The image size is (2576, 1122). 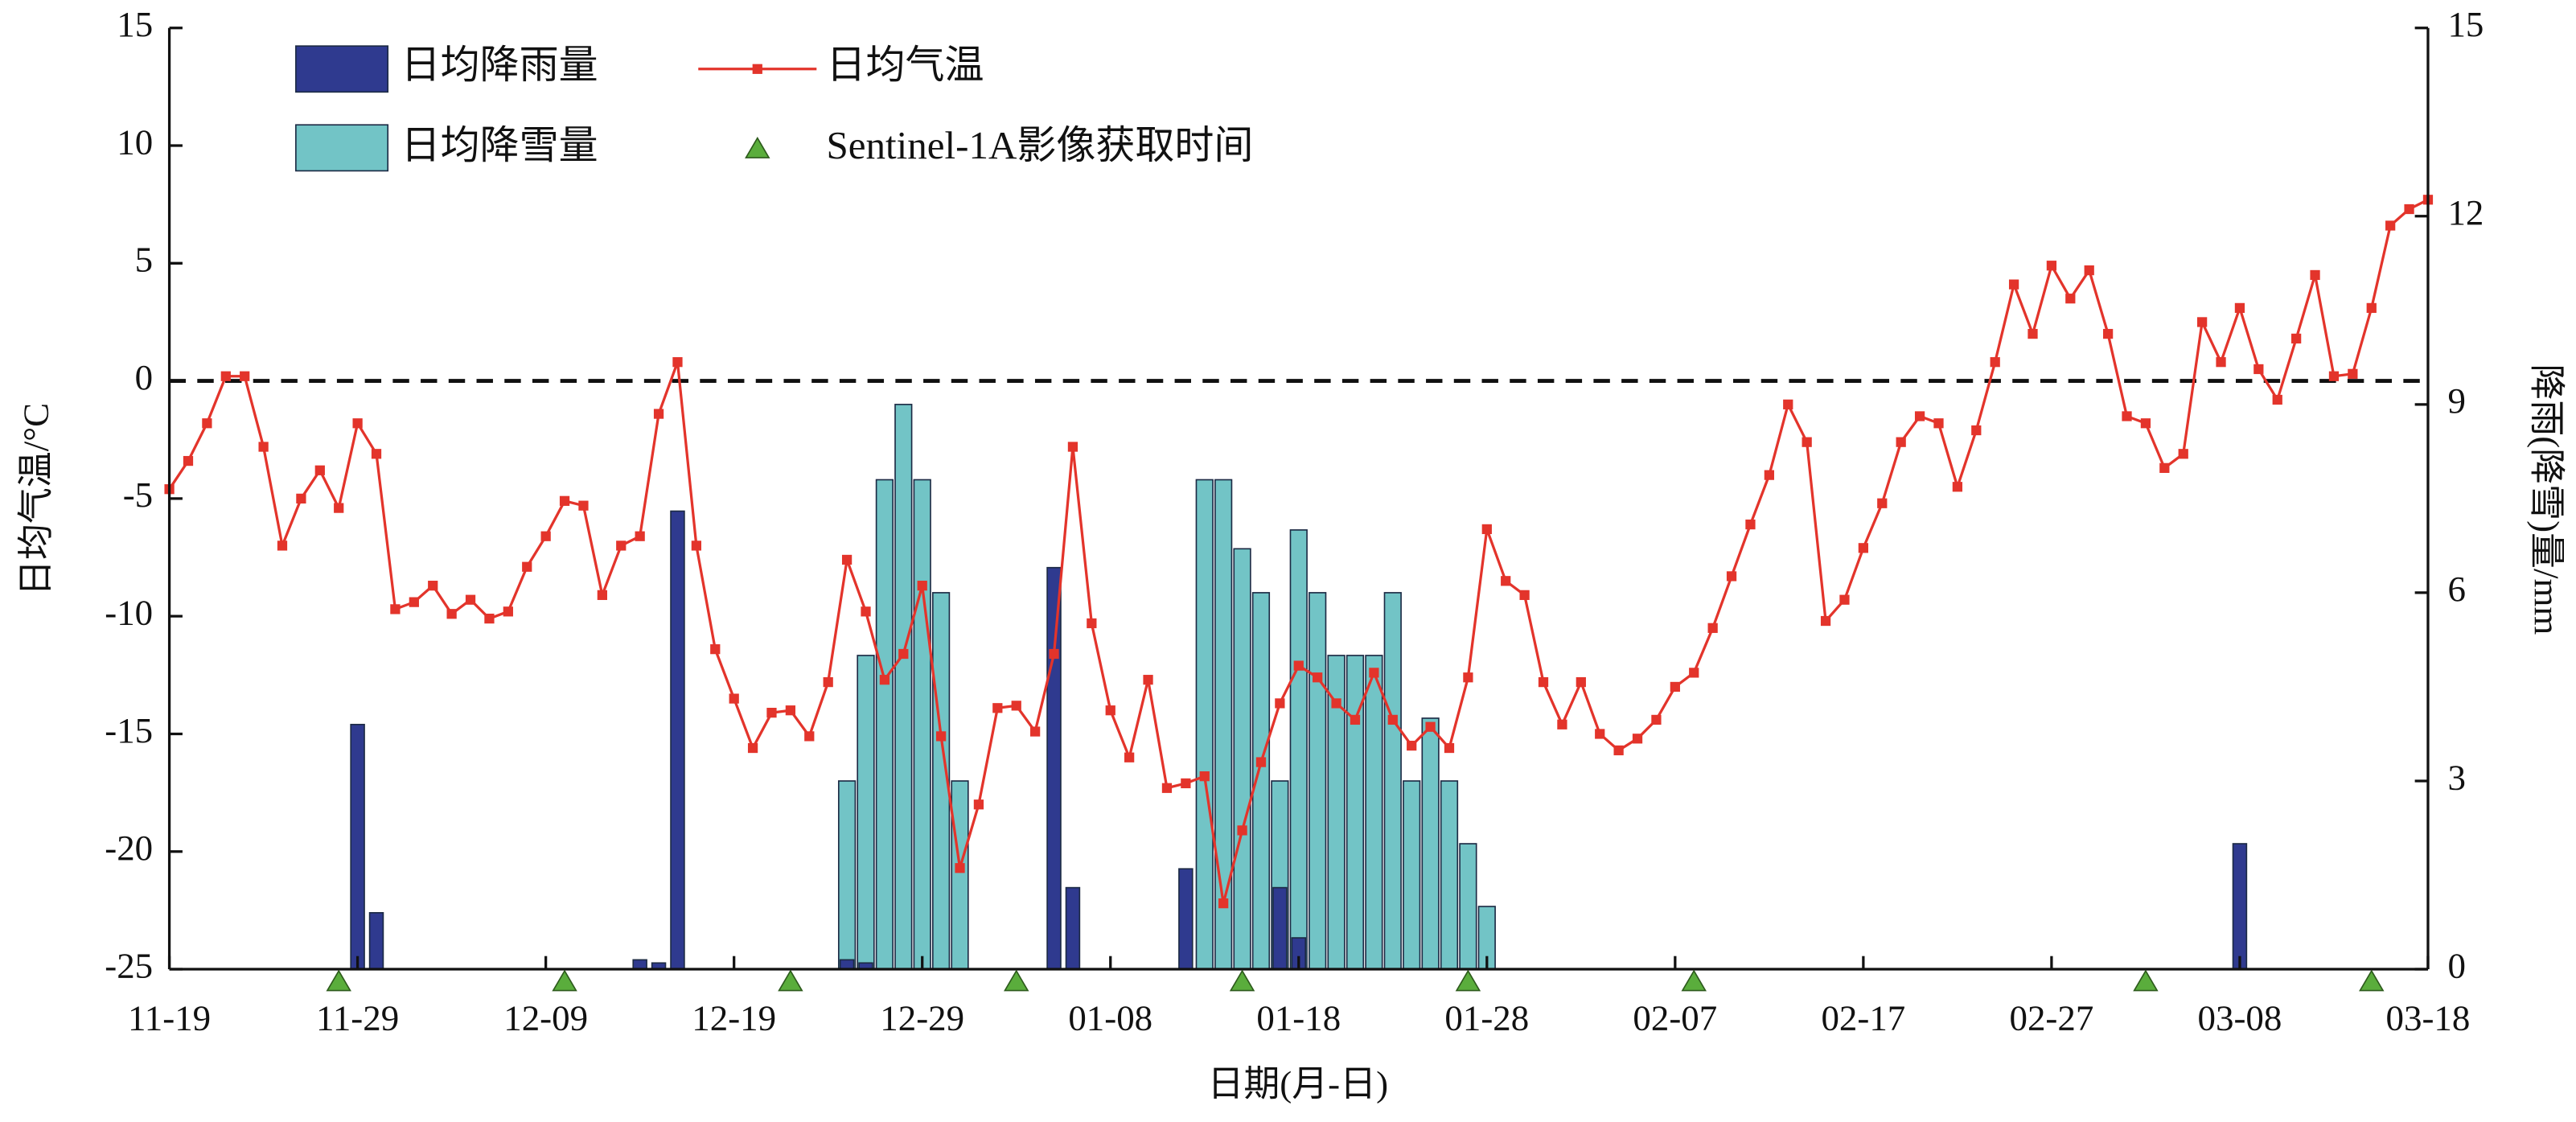 What do you see at coordinates (357, 1018) in the screenshot?
I see `x-tick-label: 11-29` at bounding box center [357, 1018].